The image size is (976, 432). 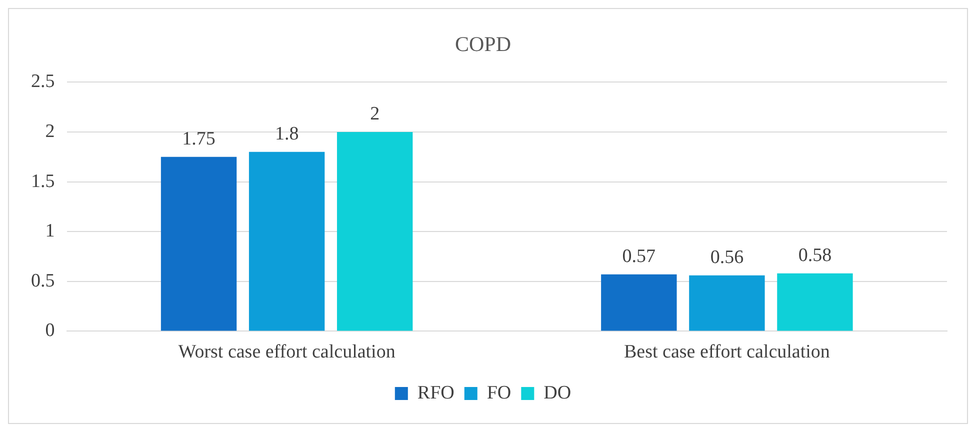 What do you see at coordinates (375, 113) in the screenshot?
I see `data-label: 2` at bounding box center [375, 113].